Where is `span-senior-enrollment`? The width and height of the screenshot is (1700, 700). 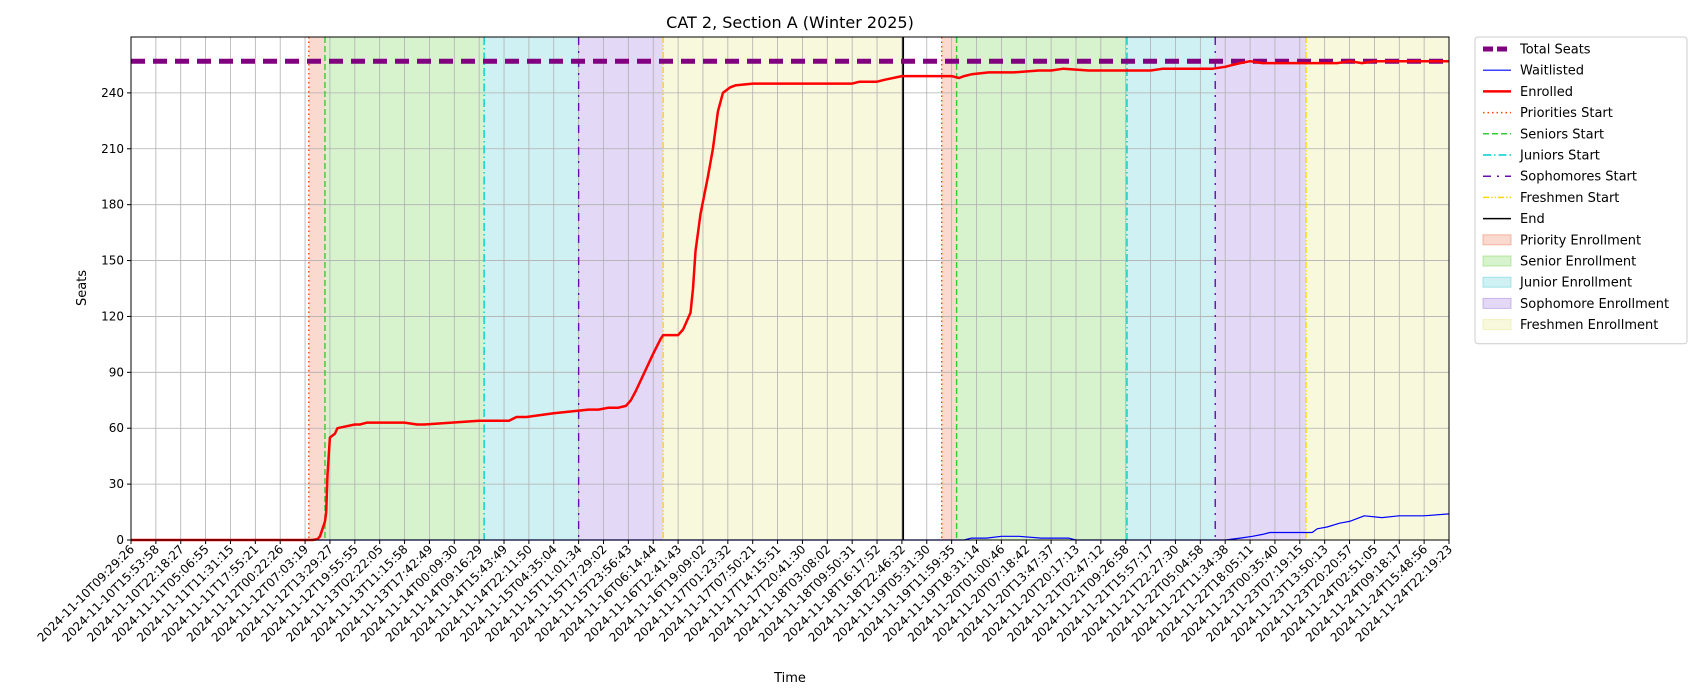
span-senior-enrollment is located at coordinates (1041, 288).